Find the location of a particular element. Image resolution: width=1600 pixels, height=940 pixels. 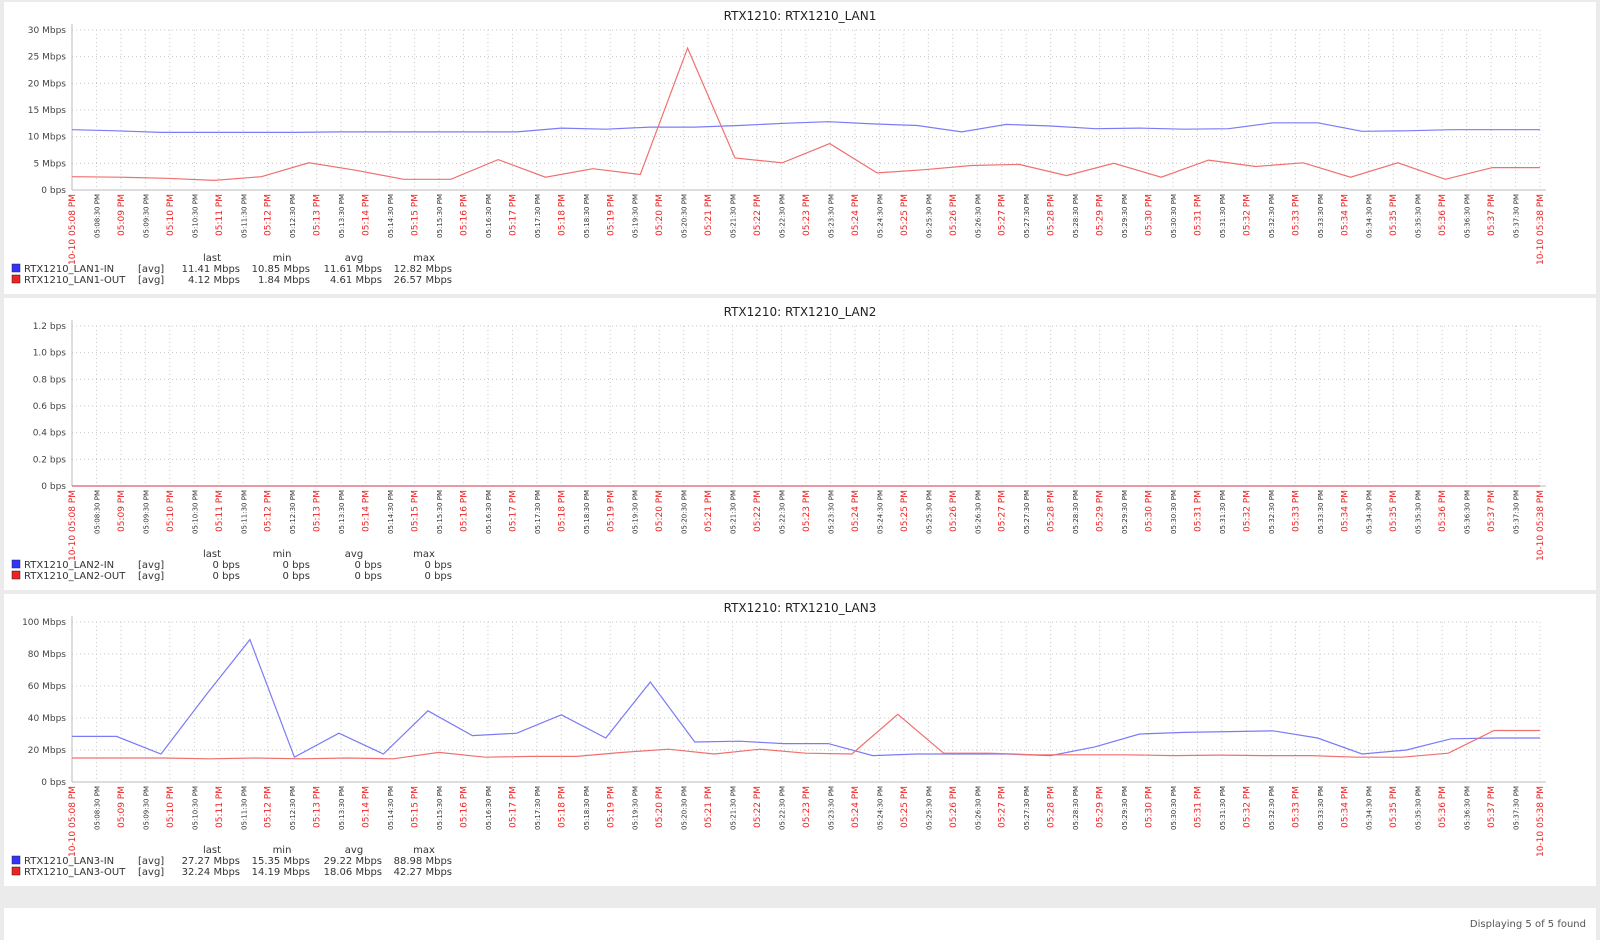

x-tick-label: 05:29:30 PM is located at coordinates (1125, 216).